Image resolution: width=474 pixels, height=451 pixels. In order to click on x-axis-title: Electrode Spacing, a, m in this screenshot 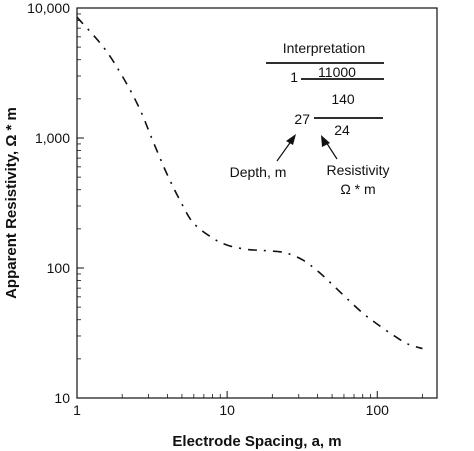, I will do `click(256, 441)`.